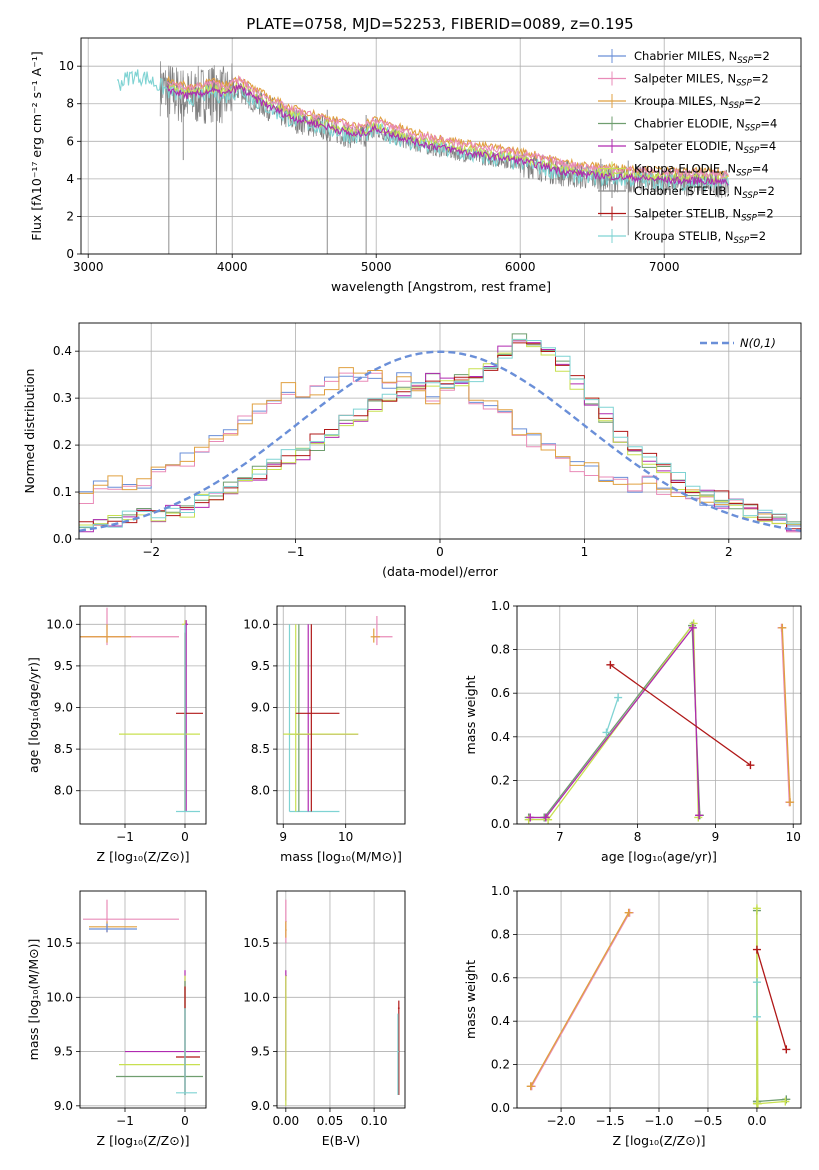 This screenshot has width=819, height=1170. I want to click on x-tick-label: 7, so click(560, 837).